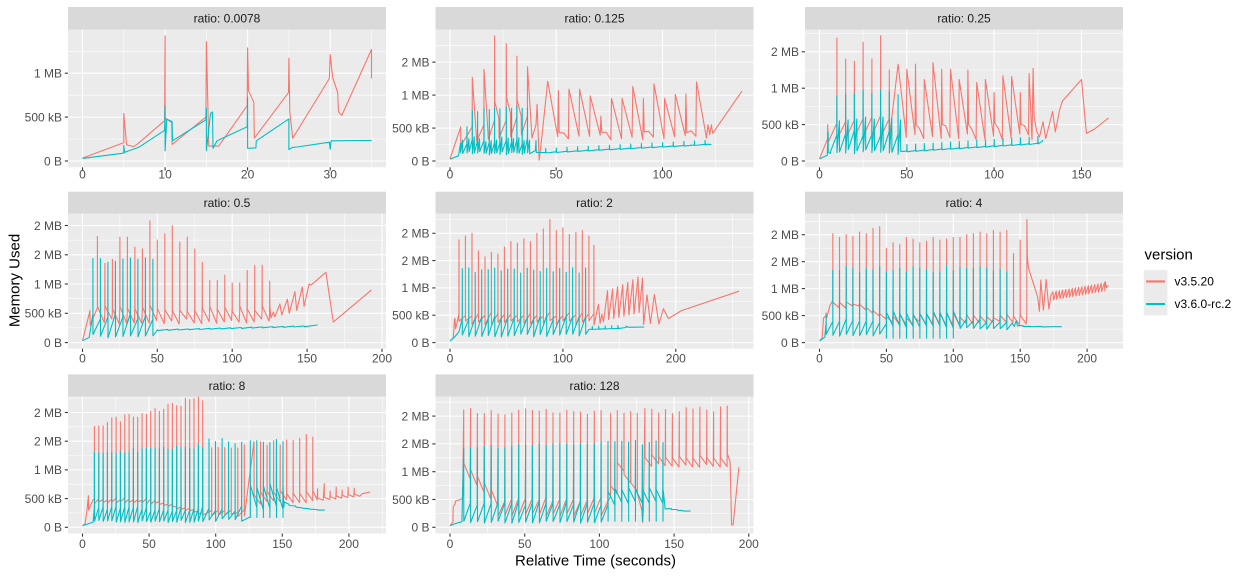 The width and height of the screenshot is (1244, 582). Describe the element at coordinates (594, 203) in the screenshot. I see `svg-text: ratio: 2` at that location.